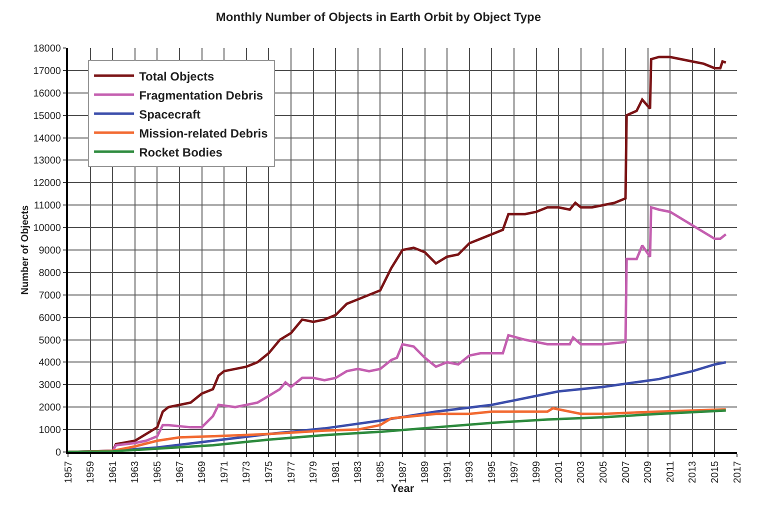 This screenshot has height=512, width=757. Describe the element at coordinates (169, 114) in the screenshot. I see `legend-label: Spacecraft` at that location.